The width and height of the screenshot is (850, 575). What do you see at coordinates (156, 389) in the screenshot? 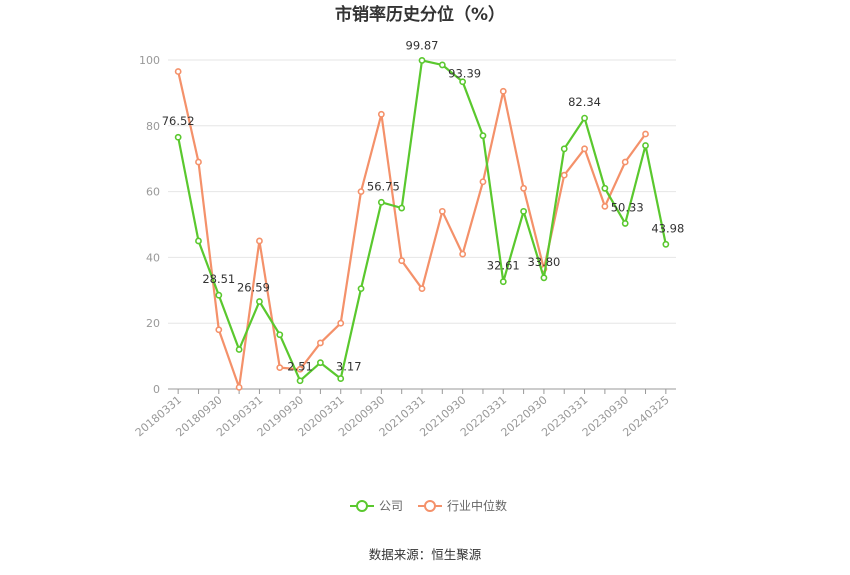
I see `y-tick-label: 0` at bounding box center [156, 389].